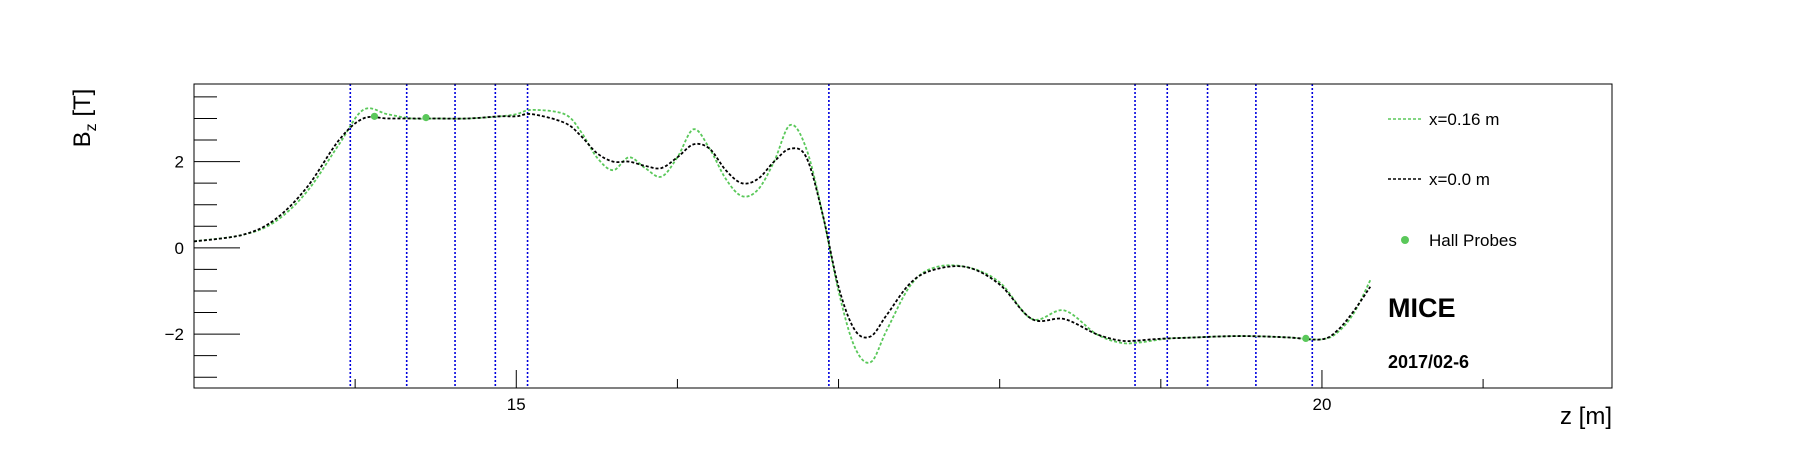  What do you see at coordinates (174, 334) in the screenshot?
I see `y-tick-label: −2` at bounding box center [174, 334].